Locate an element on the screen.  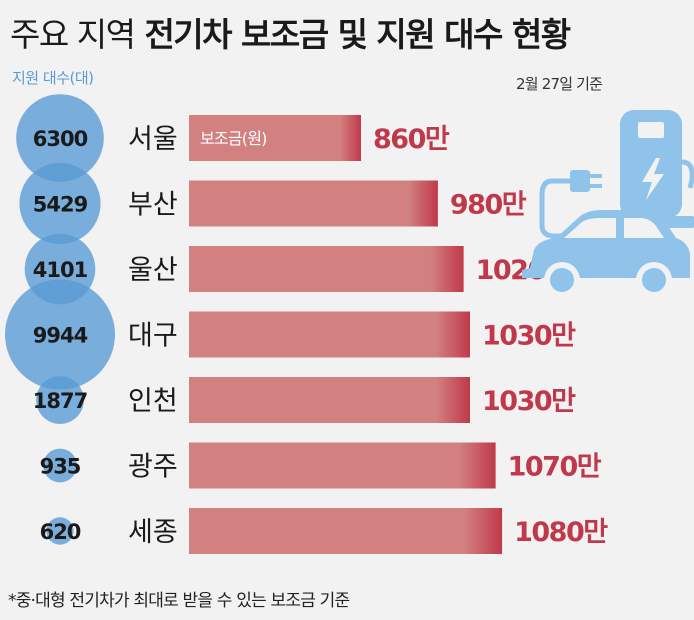
count-legend-label: 지원 대수(대) is located at coordinates (53, 78).